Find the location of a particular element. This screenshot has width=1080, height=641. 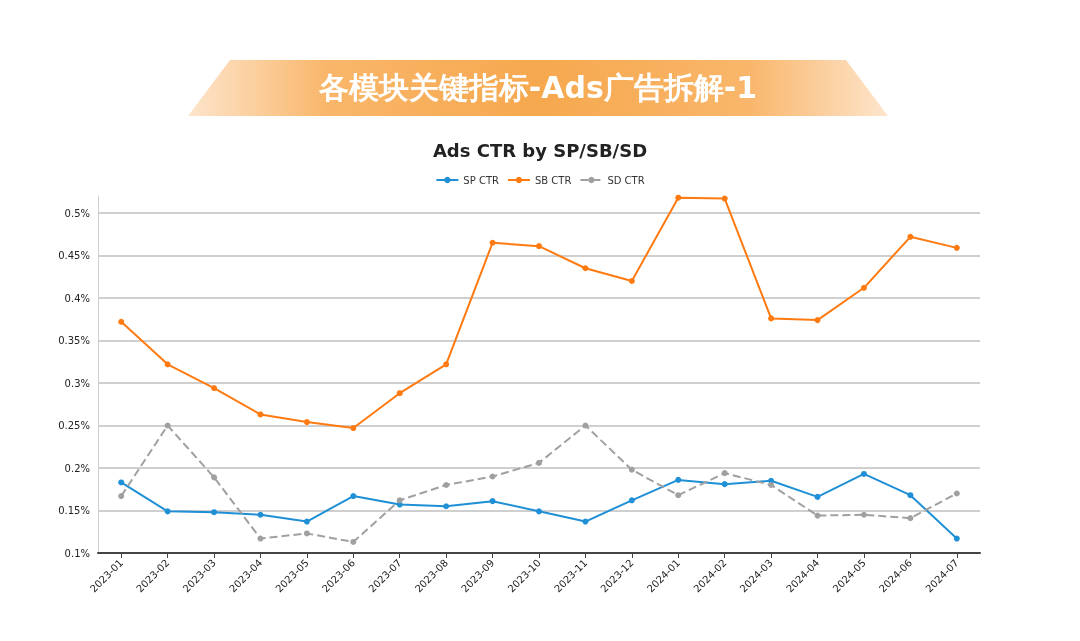

legend-label: SB CTR is located at coordinates (553, 180).